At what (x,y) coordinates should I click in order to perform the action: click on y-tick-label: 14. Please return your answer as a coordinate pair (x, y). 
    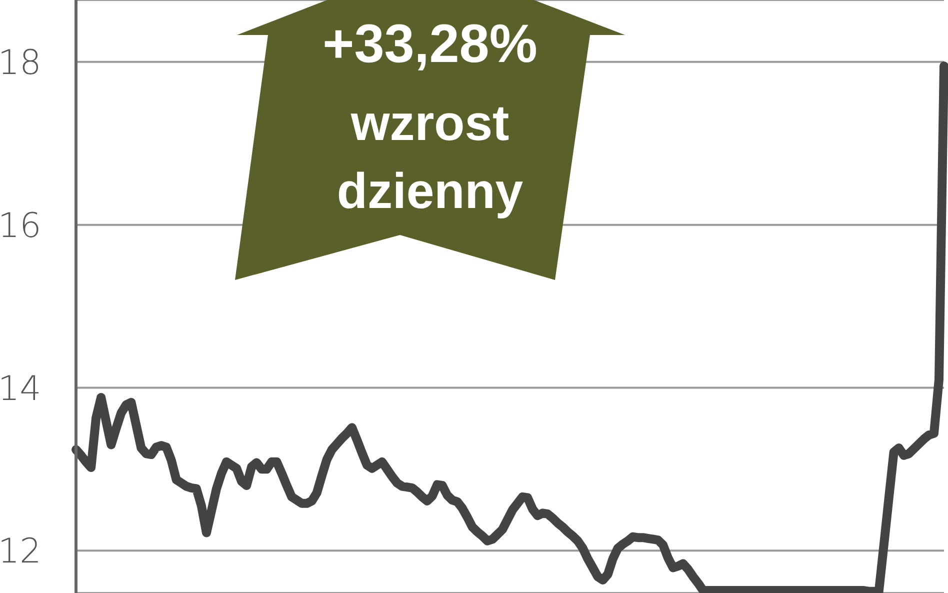
    Looking at the image, I should click on (21, 388).